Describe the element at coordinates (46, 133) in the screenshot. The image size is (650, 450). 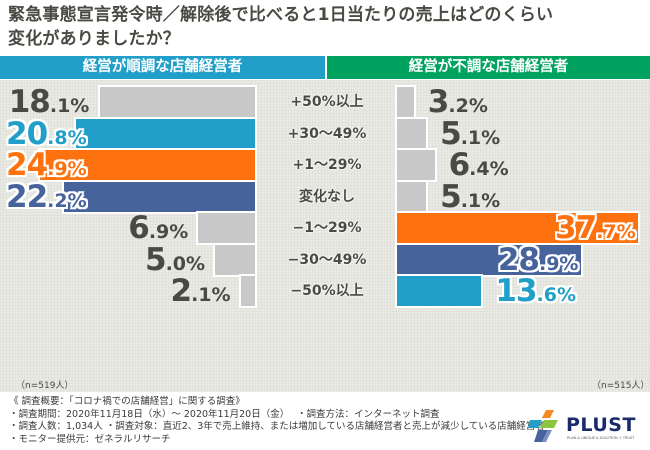
I see `left-value-label: 20.8%` at that location.